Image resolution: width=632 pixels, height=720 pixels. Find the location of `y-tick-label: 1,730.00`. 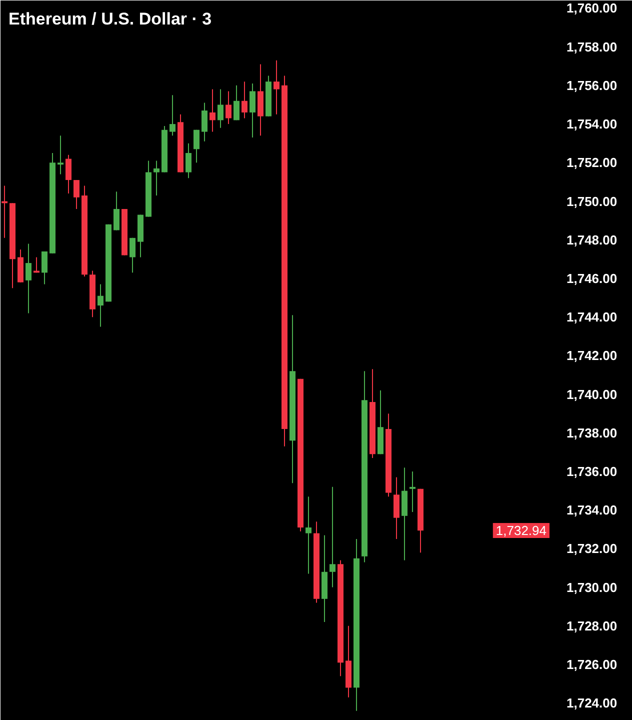

y-tick-label: 1,730.00 is located at coordinates (592, 587).